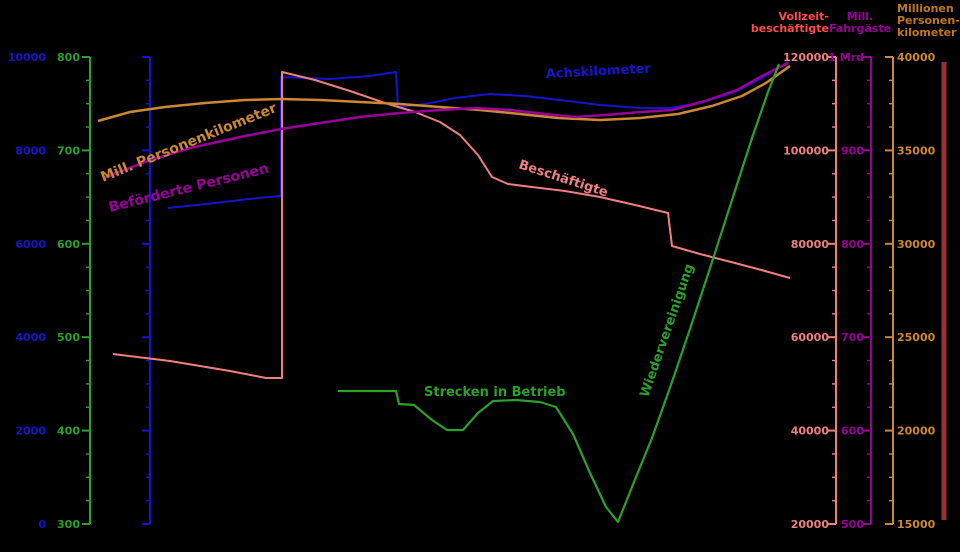 The height and width of the screenshot is (552, 960). I want to click on axis-green-tick-label: 300, so click(68, 524).